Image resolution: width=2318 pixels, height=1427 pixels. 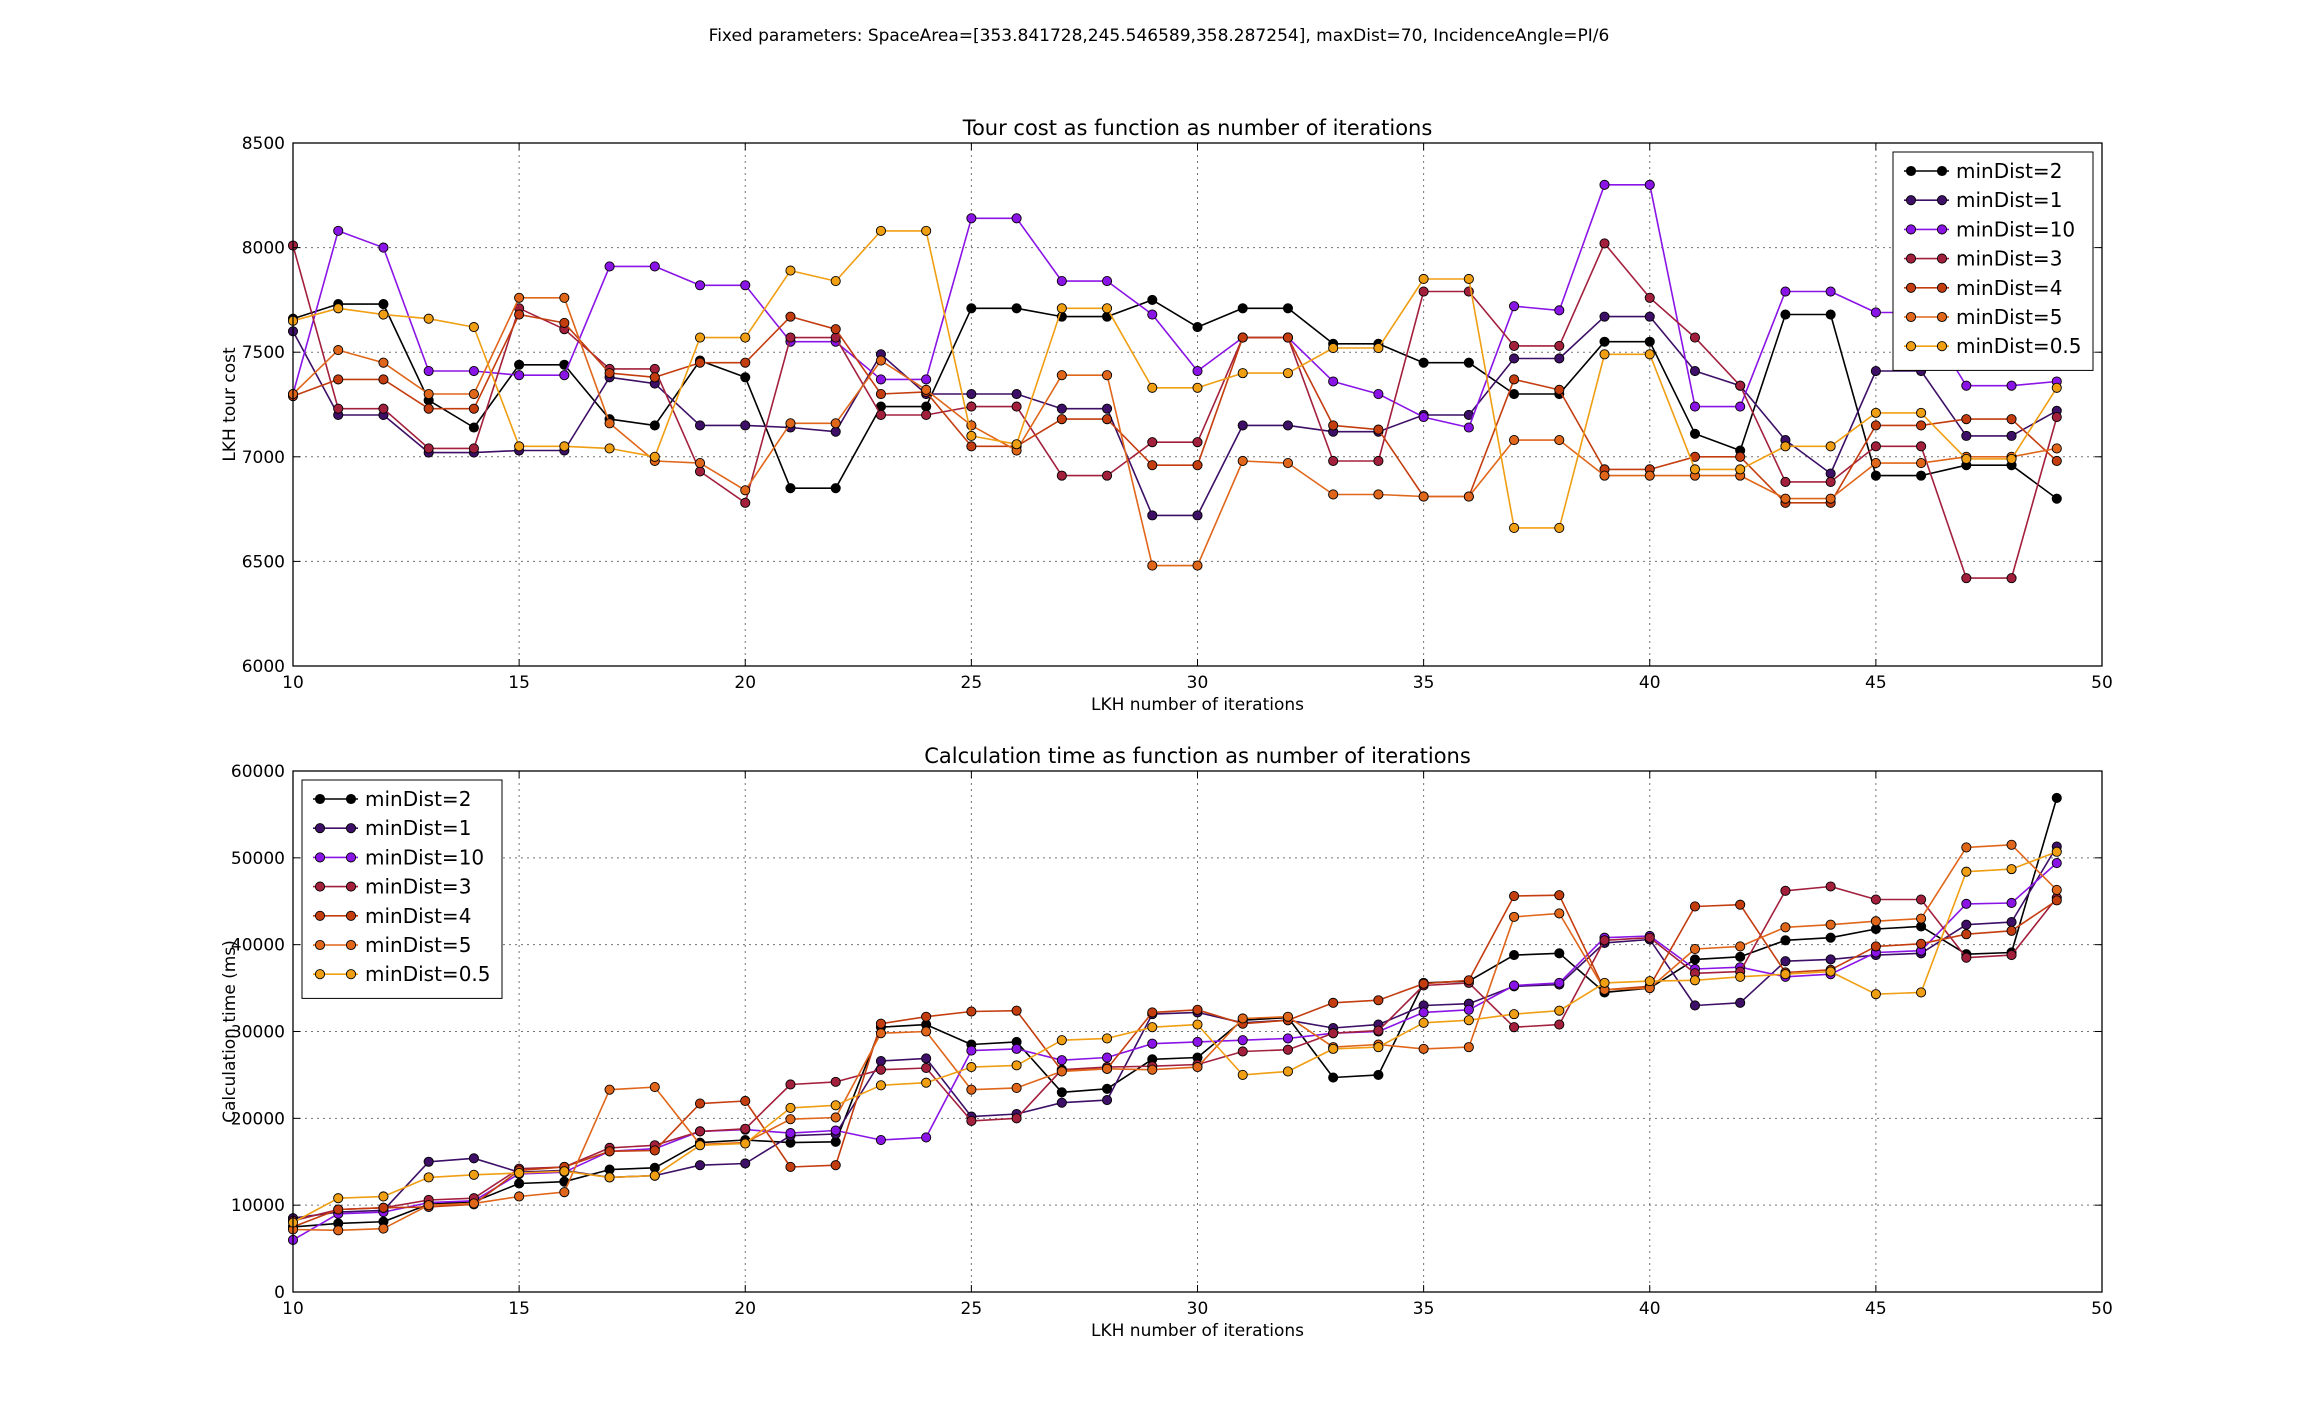 What do you see at coordinates (1197, 705) in the screenshot?
I see `x-axis-label: LKH number of iterations` at bounding box center [1197, 705].